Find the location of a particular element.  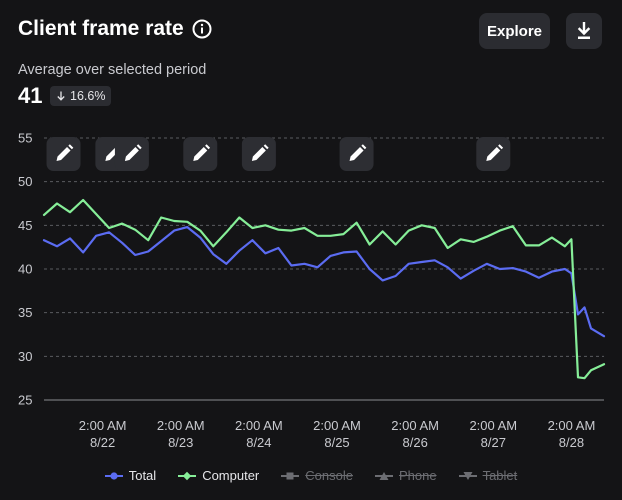

x-tick-label-date: 8/27 is located at coordinates (493, 442).